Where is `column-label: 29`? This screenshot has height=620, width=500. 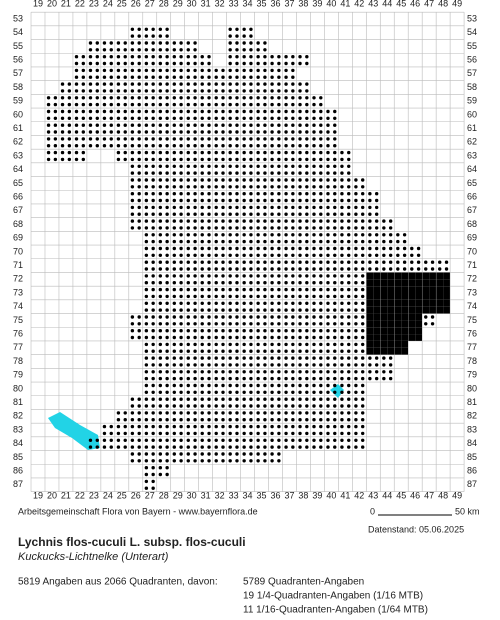
column-label: 29 is located at coordinates (178, 4).